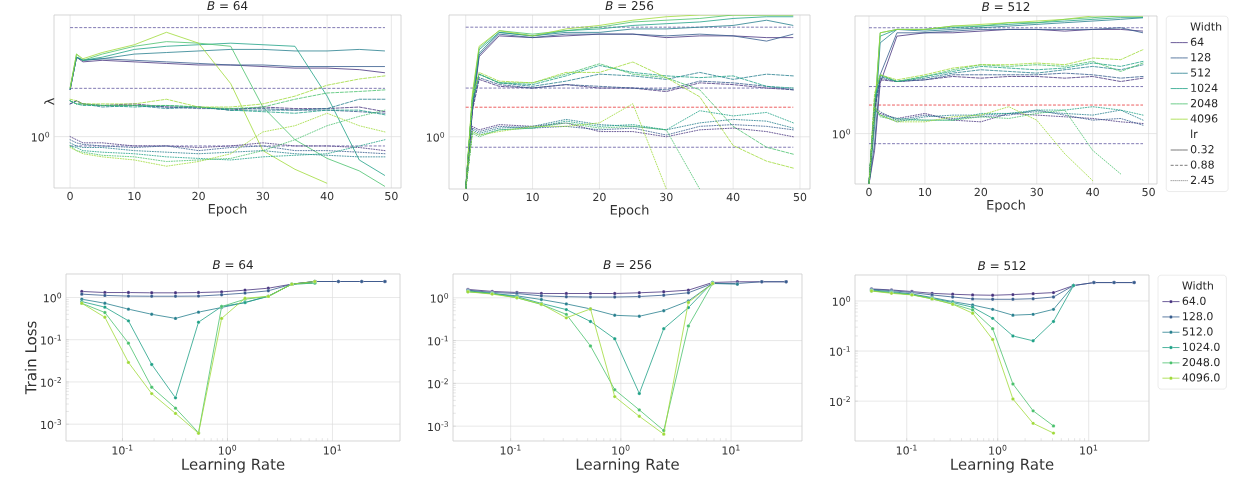 This screenshot has width=1260, height=484. I want to click on legend-label: 4096.0, so click(1201, 377).